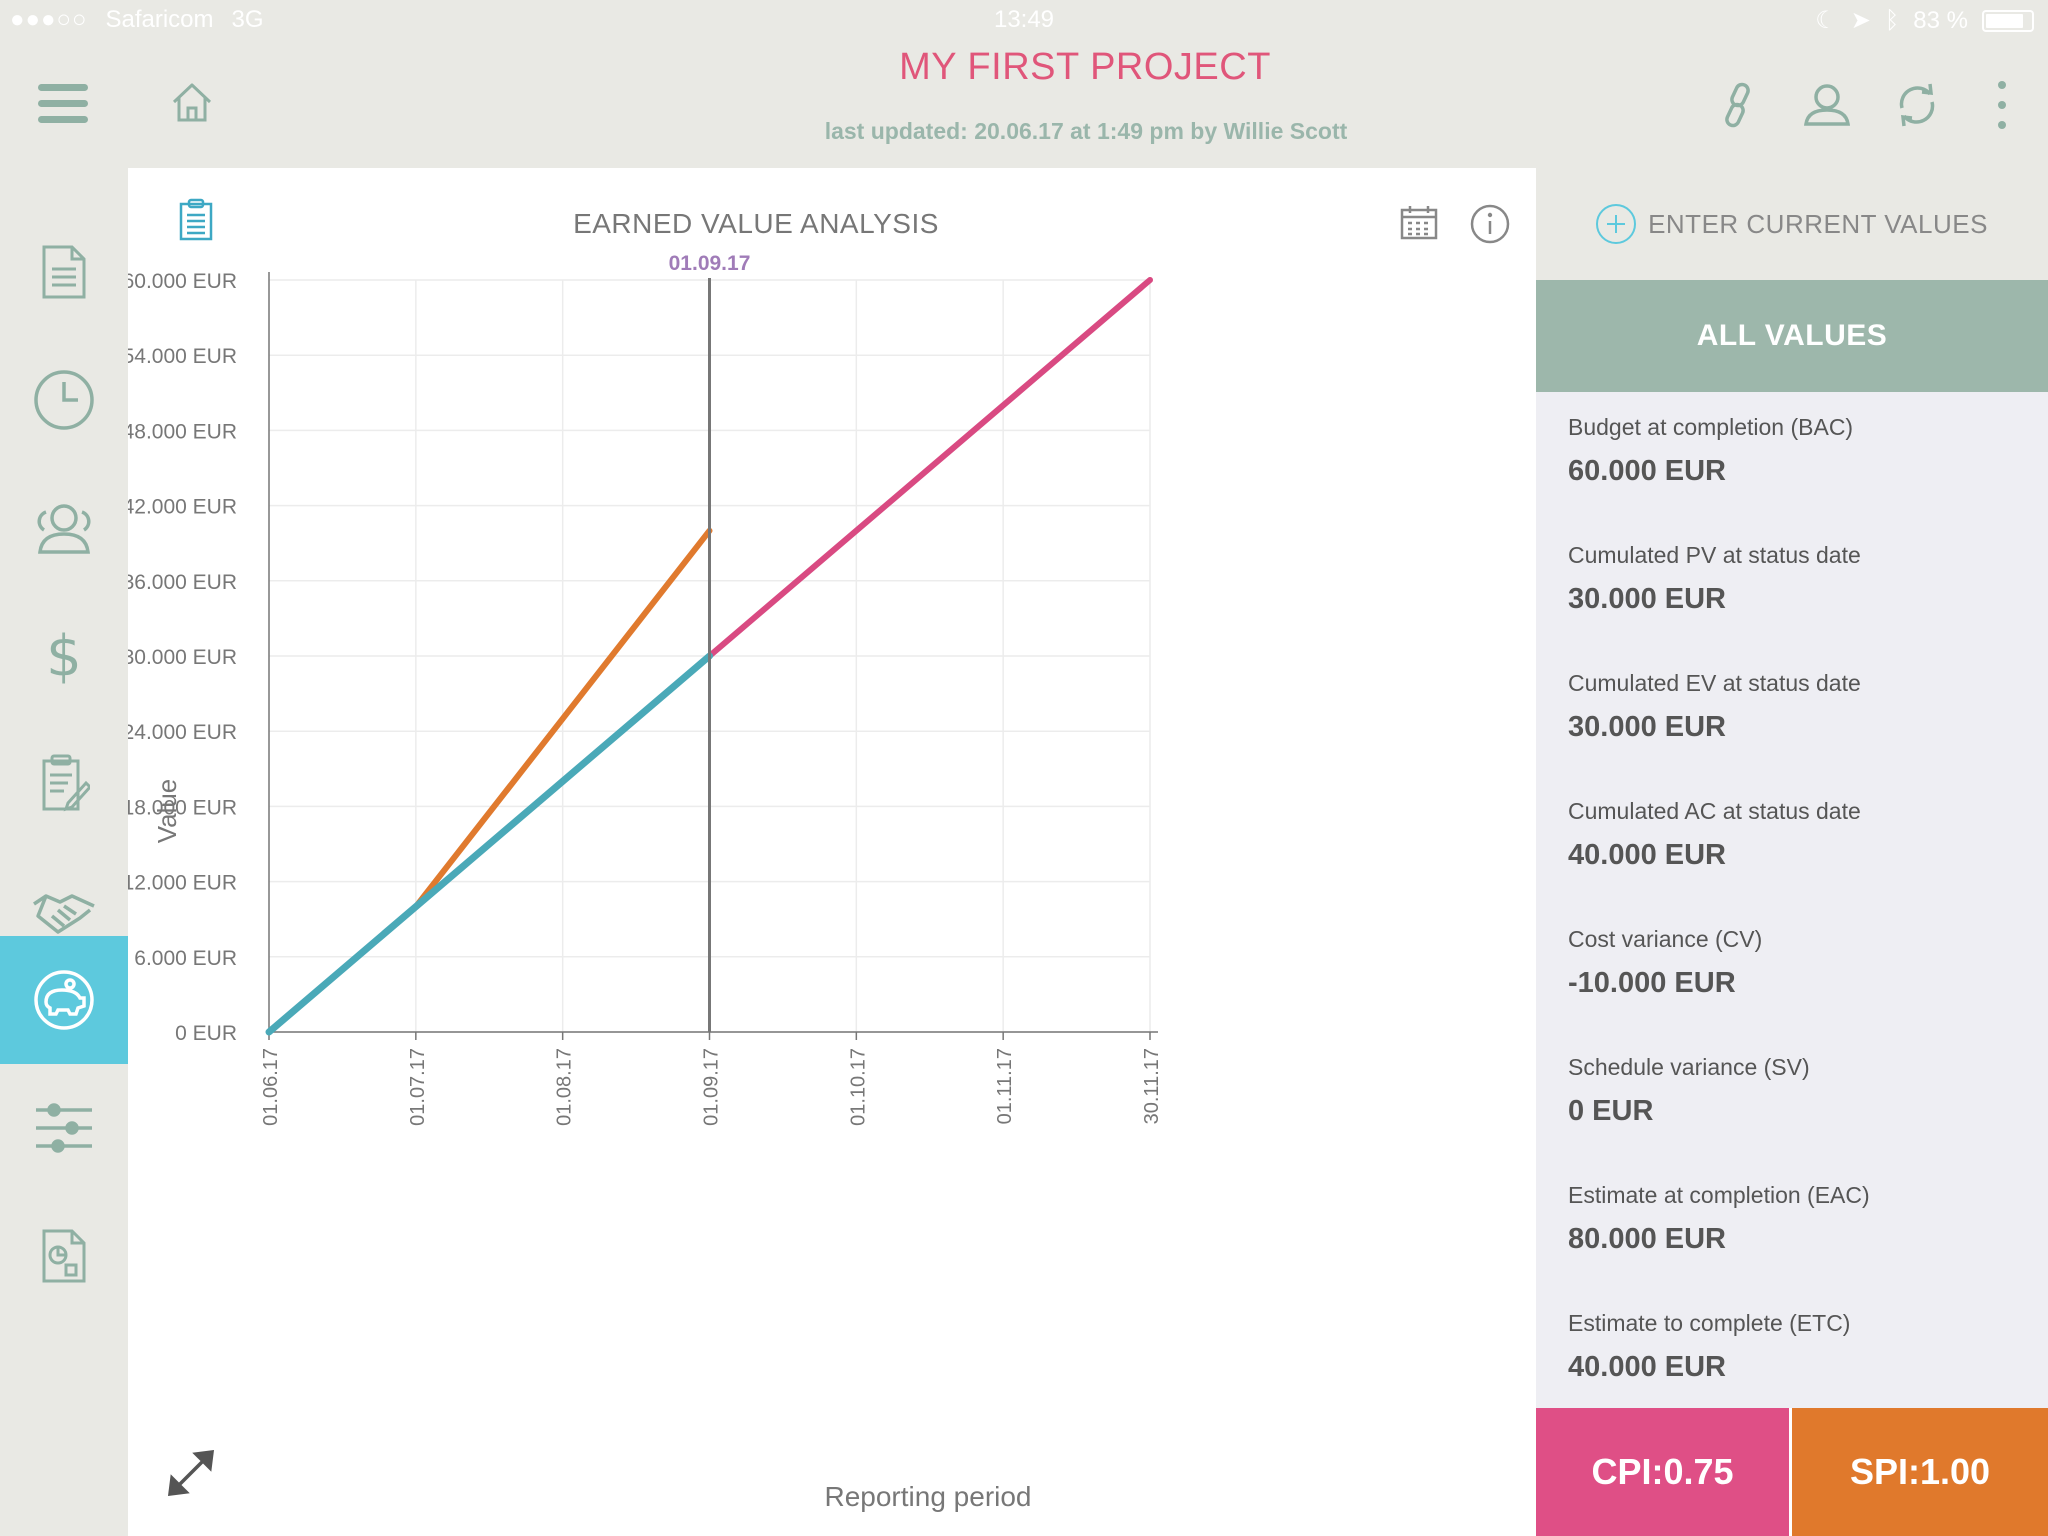  I want to click on value-label: Budget at completion (BAC), so click(1711, 427).